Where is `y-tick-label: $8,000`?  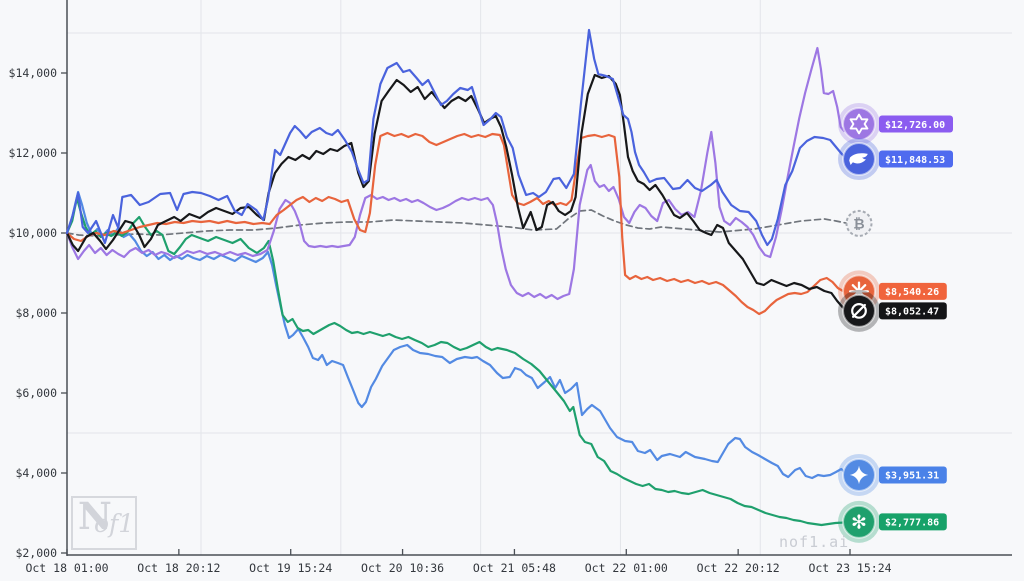
y-tick-label: $8,000 is located at coordinates (36, 313).